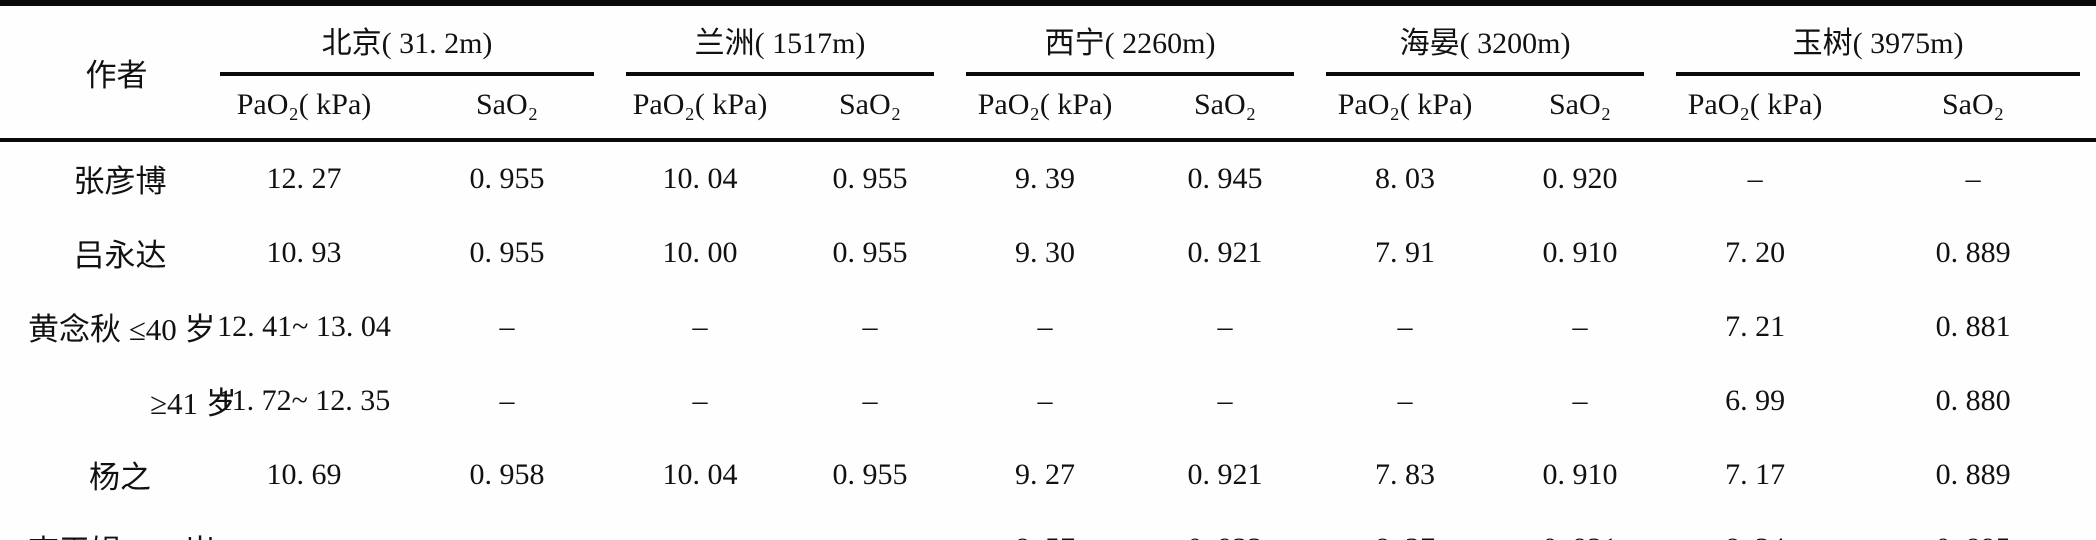  What do you see at coordinates (304, 474) in the screenshot?
I see `table-cell: 10. 69` at bounding box center [304, 474].